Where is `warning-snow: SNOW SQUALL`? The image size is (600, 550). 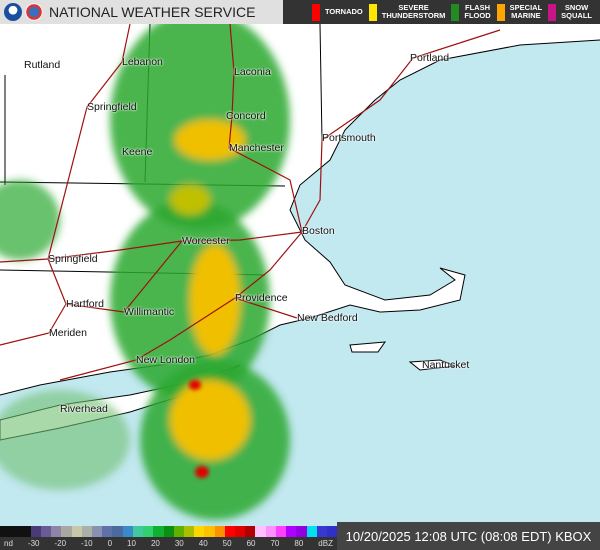 warning-snow: SNOW SQUALL is located at coordinates (570, 12).